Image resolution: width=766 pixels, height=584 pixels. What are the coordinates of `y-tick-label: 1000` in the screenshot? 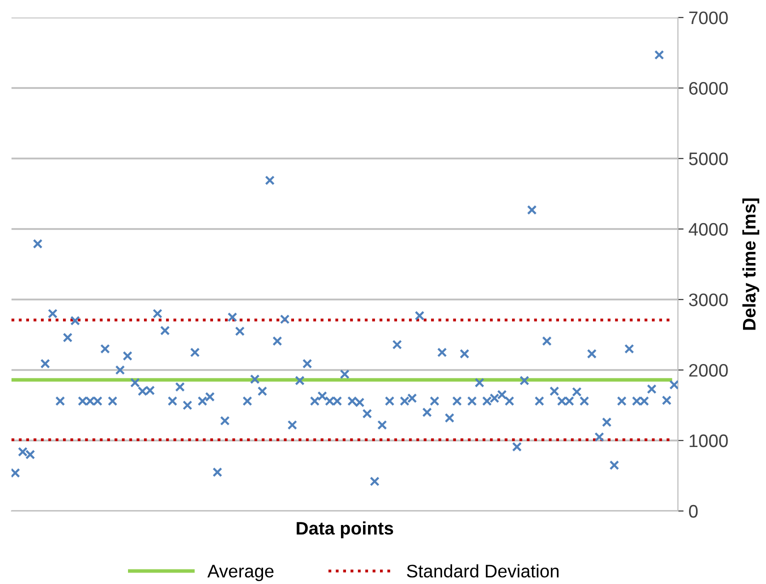 It's located at (709, 441).